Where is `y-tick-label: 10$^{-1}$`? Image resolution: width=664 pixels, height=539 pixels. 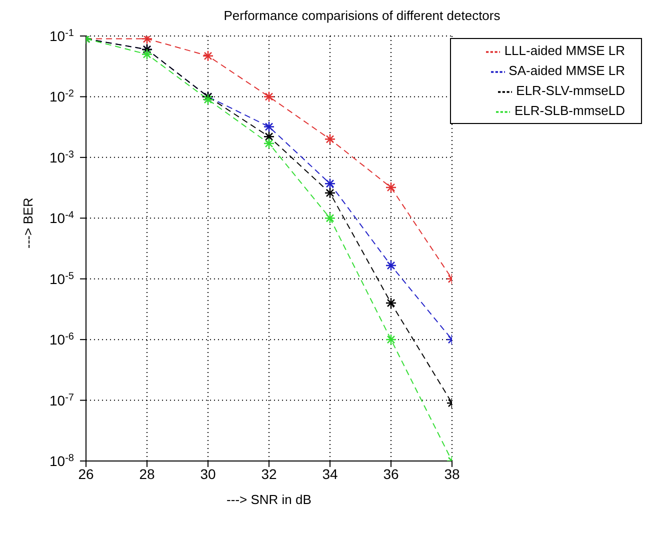 y-tick-label: 10$^{-1}$ is located at coordinates (62, 36).